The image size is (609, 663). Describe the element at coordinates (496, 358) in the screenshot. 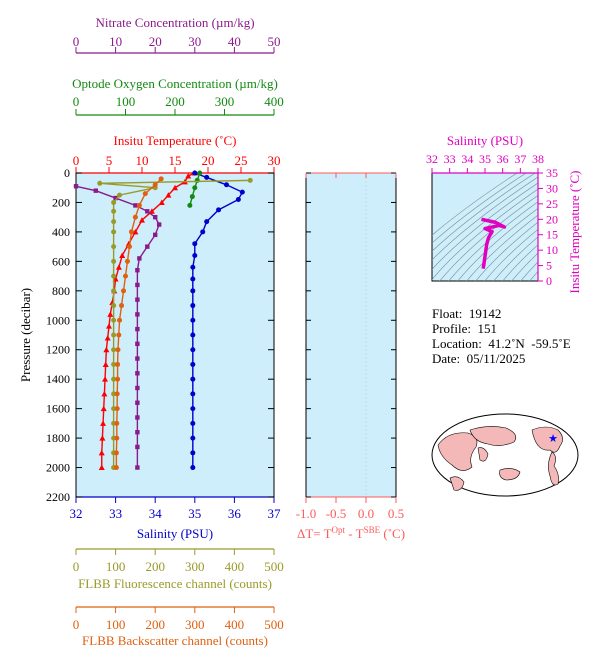

I see `date-value: 05/11/2025` at that location.